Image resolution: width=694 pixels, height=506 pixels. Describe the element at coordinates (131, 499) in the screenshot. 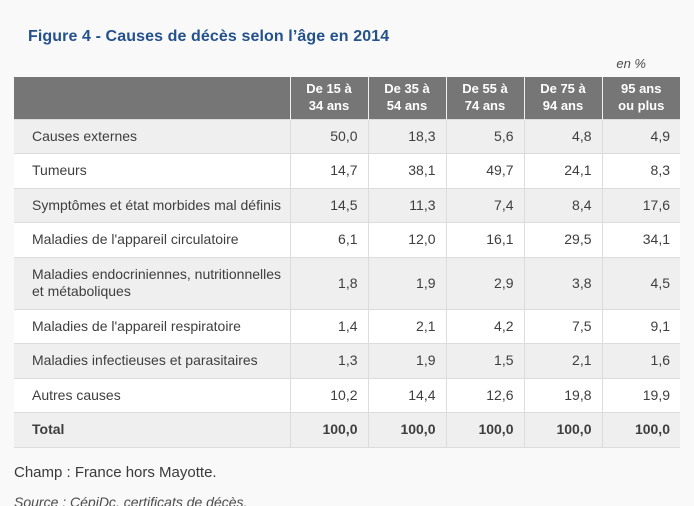

I see `source-note: Source : CépiDc, certificats de décès.` at that location.